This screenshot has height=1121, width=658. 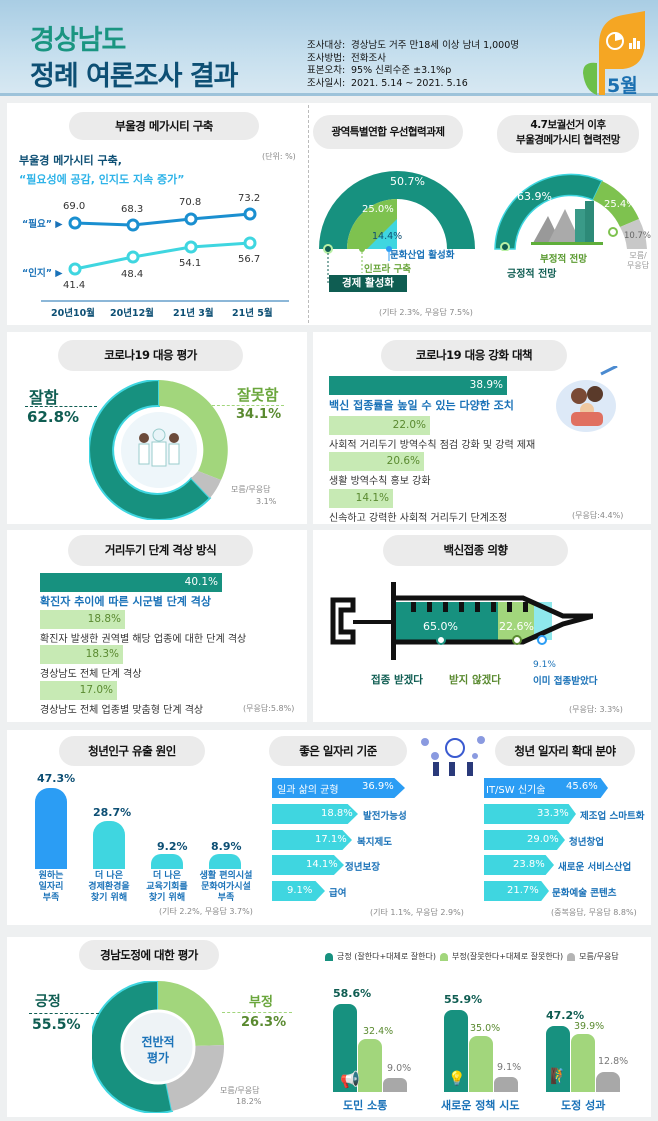 I want to click on goodjob-value-5: 9.1%, so click(x=300, y=890).